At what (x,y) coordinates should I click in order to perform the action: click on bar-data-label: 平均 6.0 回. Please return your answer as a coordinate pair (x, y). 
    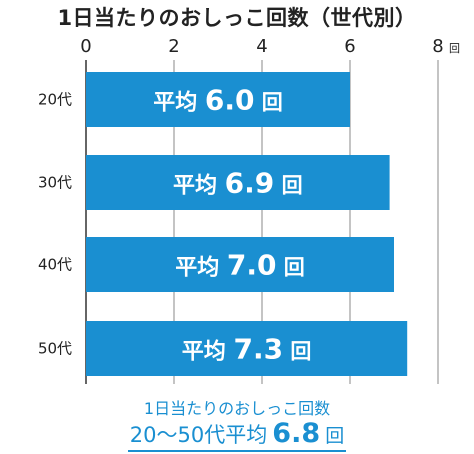
    Looking at the image, I should click on (218, 100).